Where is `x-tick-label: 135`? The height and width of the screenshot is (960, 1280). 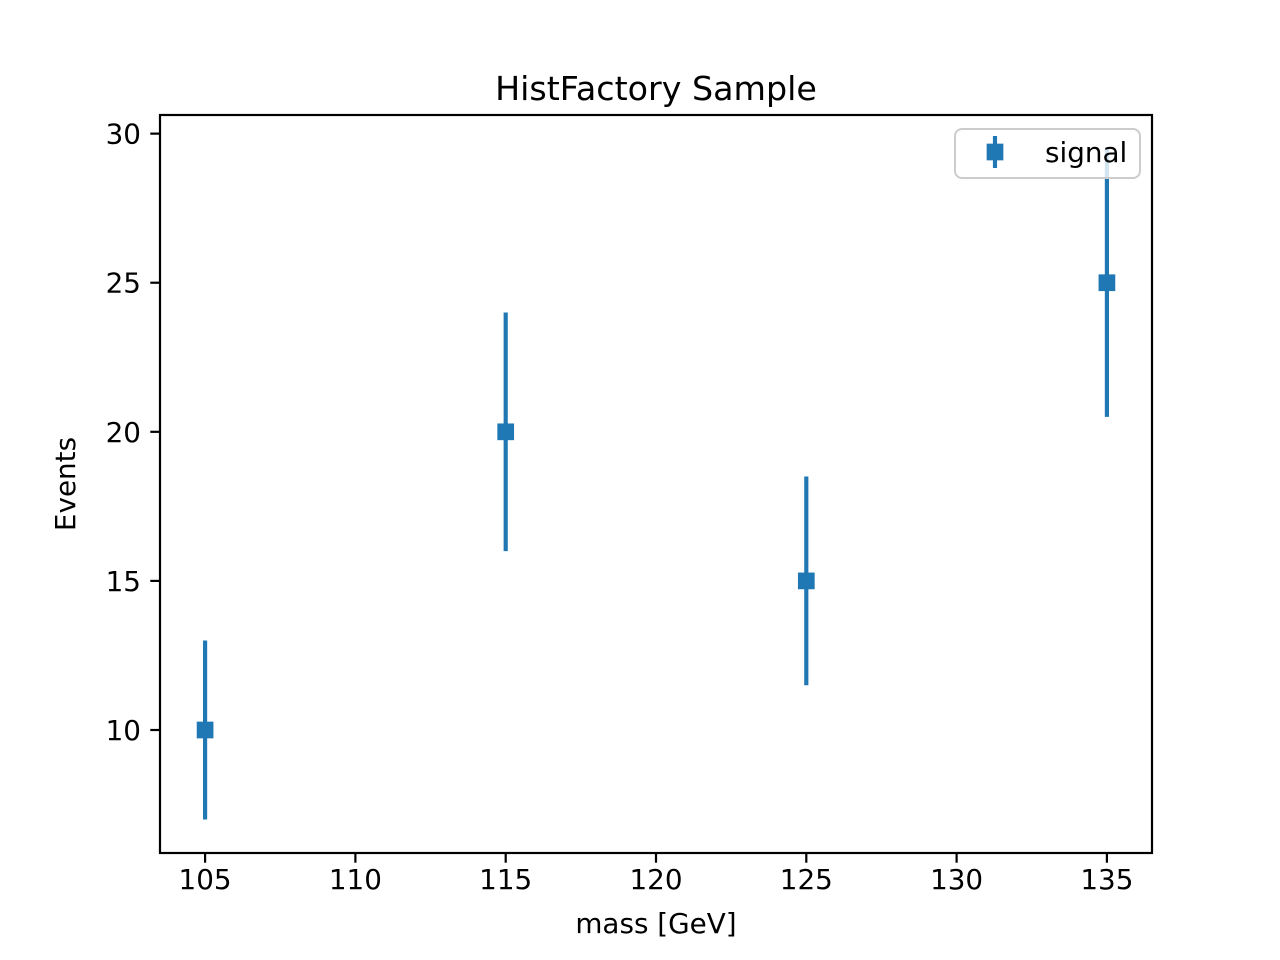
x-tick-label: 135 is located at coordinates (1106, 879).